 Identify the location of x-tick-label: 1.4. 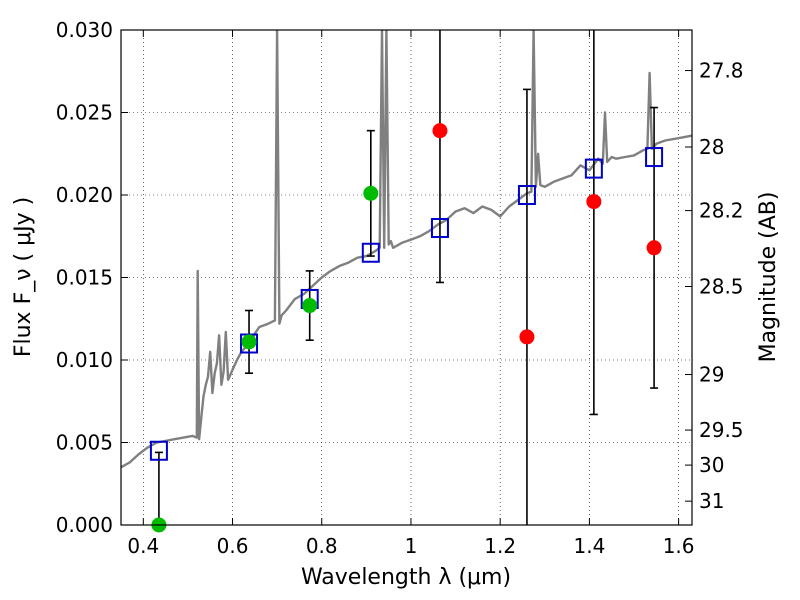
(589, 546).